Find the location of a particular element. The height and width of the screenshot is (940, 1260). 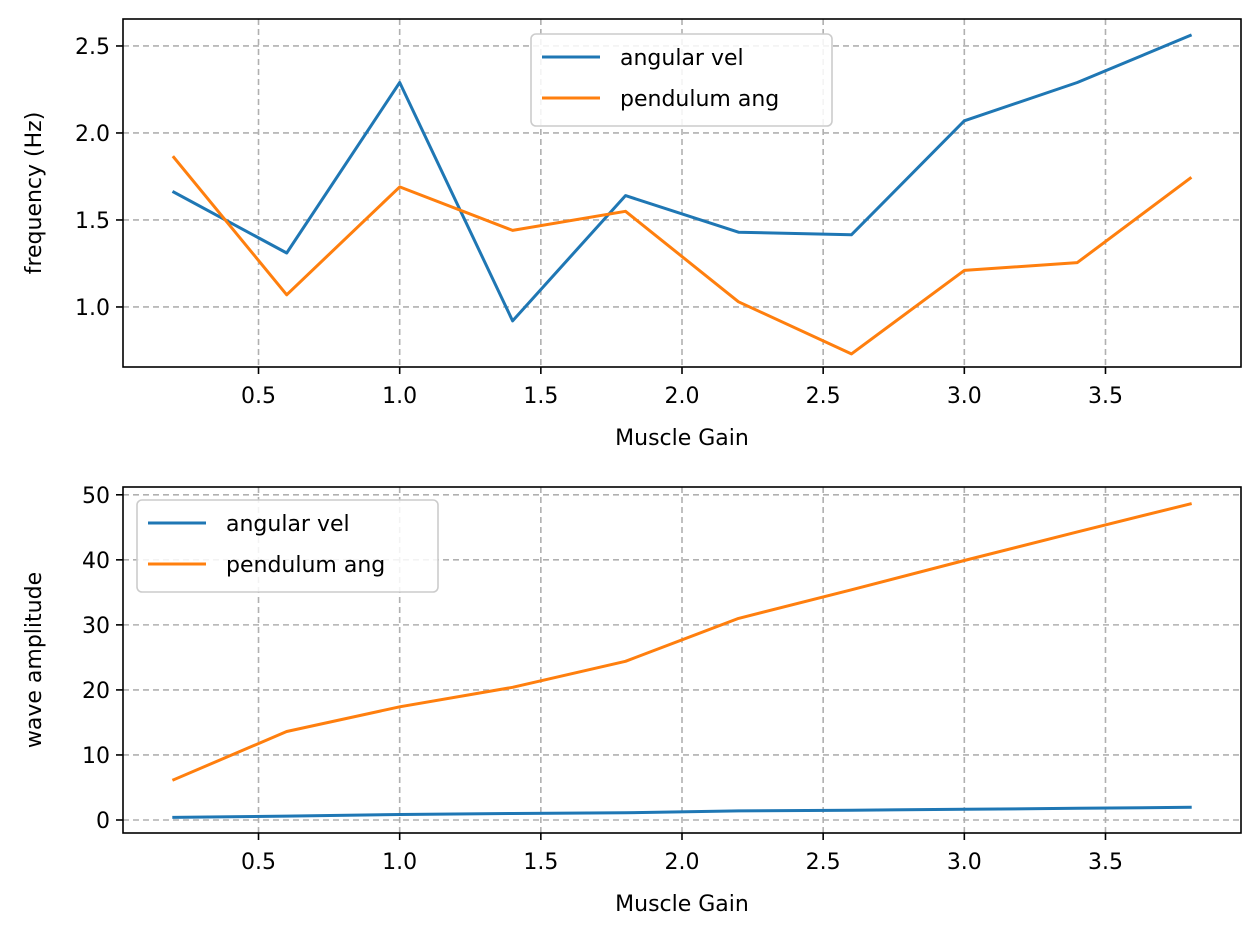

y-tick-label: 50 is located at coordinates (96, 496).